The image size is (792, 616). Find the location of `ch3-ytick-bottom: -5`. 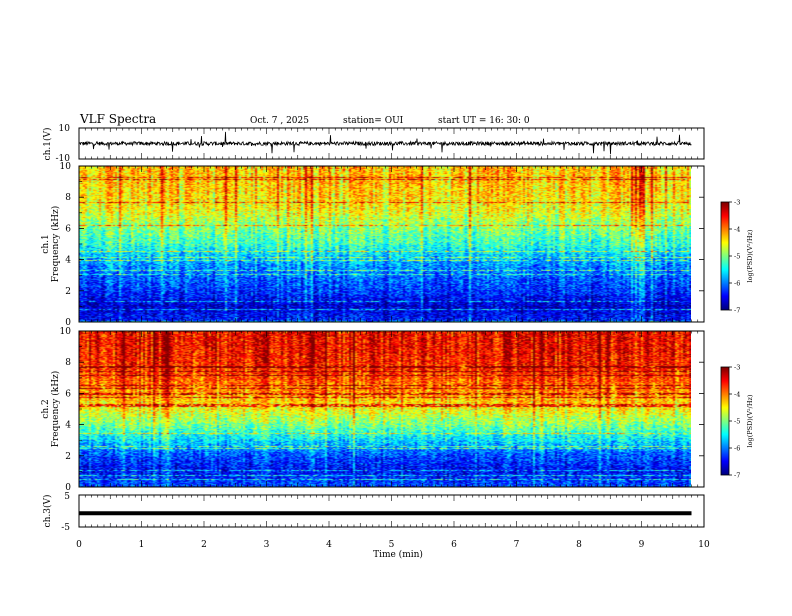

ch3-ytick-bottom: -5 is located at coordinates (65, 528).